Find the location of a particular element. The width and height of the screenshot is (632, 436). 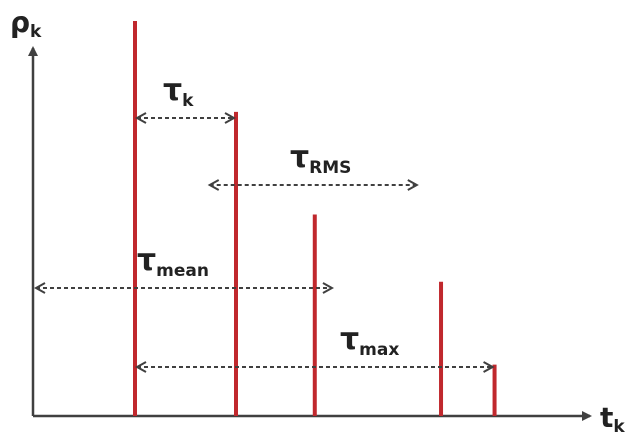

tau-mean-label: τmean is located at coordinates (173, 262).